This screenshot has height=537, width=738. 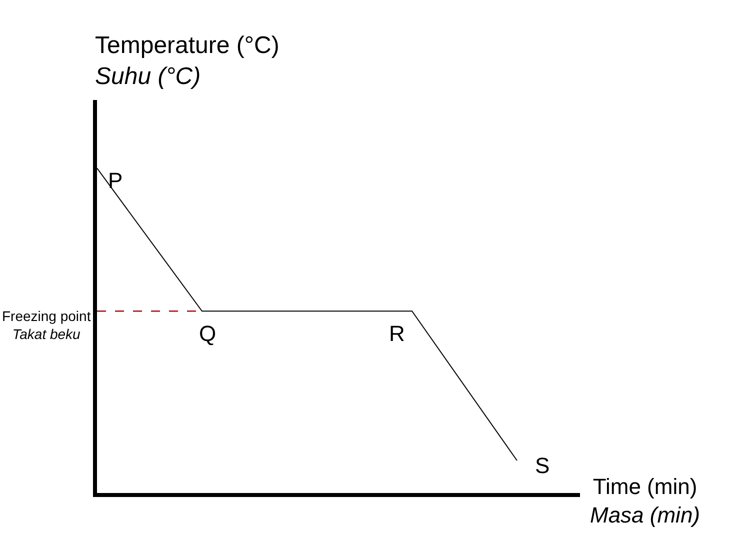 I want to click on annotation: R, so click(x=397, y=333).